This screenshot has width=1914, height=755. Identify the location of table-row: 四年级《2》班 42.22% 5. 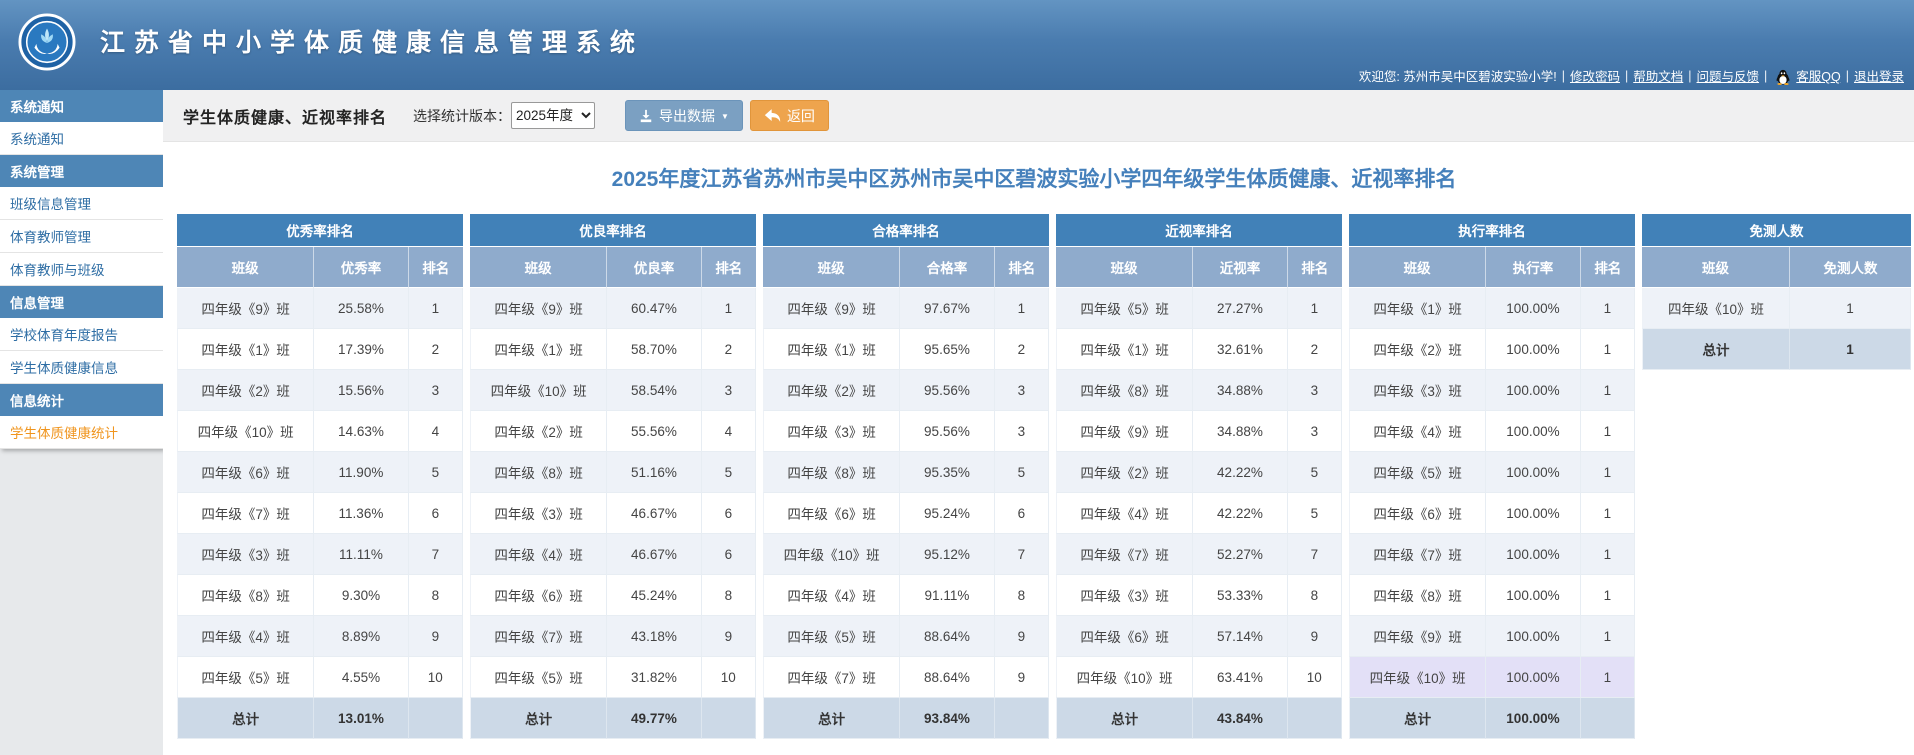
(1199, 472).